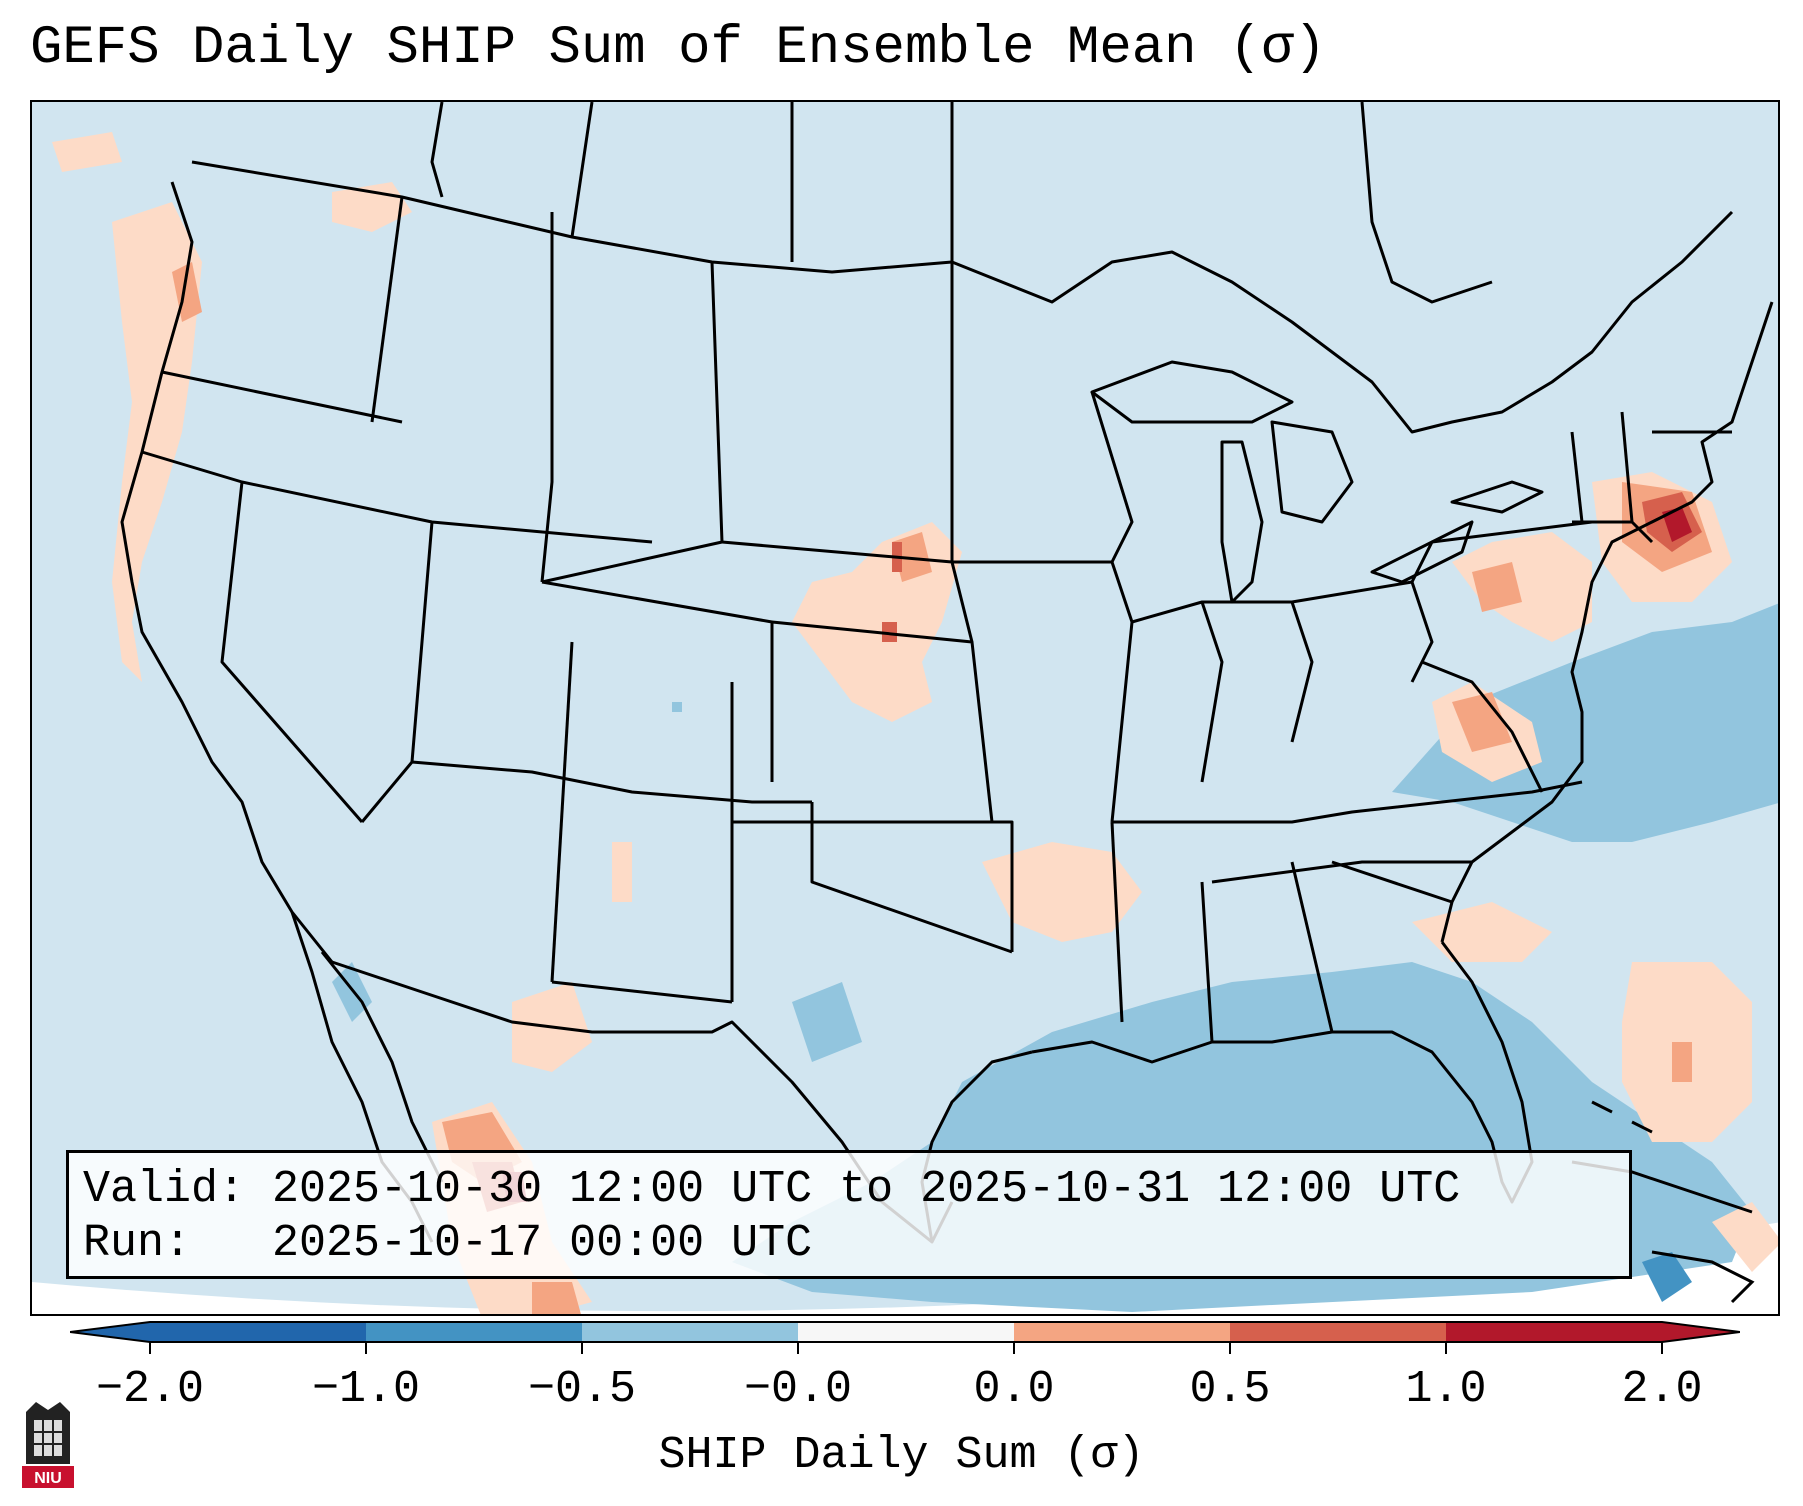 The height and width of the screenshot is (1506, 1803). Describe the element at coordinates (448, 1243) in the screenshot. I see `run-time-text: Run: 2025-10-17 00:00 UTC` at that location.